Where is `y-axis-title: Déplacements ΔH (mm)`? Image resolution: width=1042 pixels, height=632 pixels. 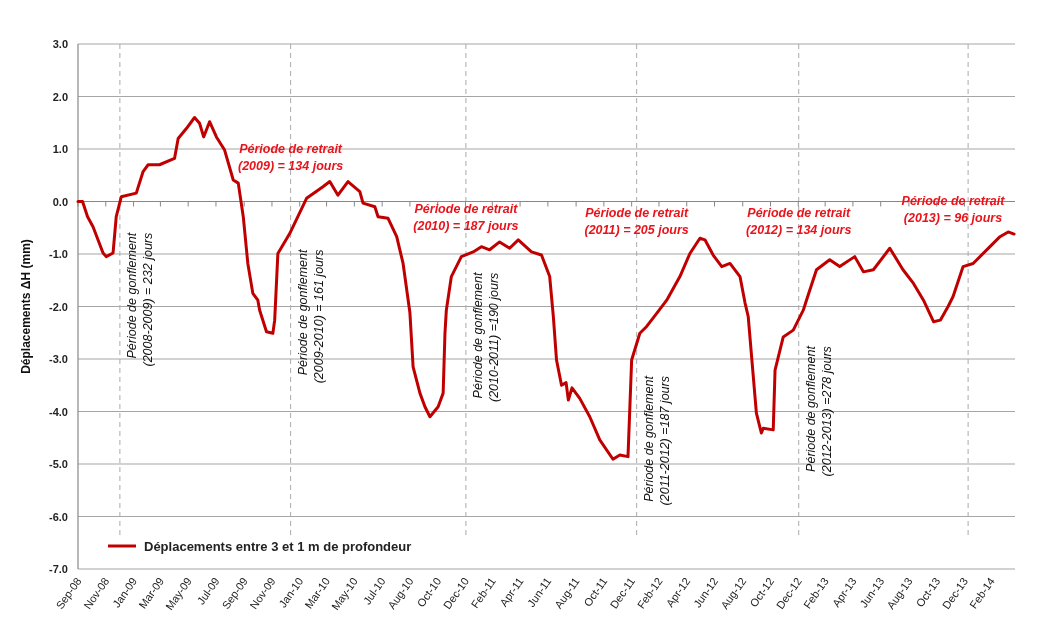
y-axis-title: Déplacements ΔH (mm) is located at coordinates (26, 306).